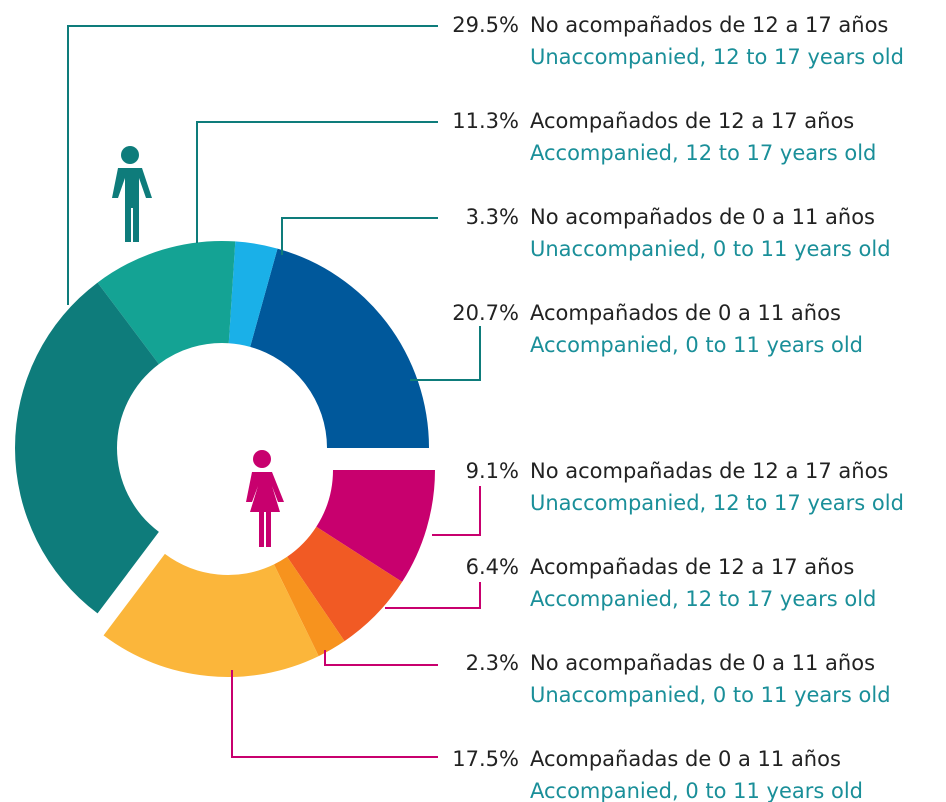 This screenshot has width=946, height=802. I want to click on boy-icon, so click(132, 194).